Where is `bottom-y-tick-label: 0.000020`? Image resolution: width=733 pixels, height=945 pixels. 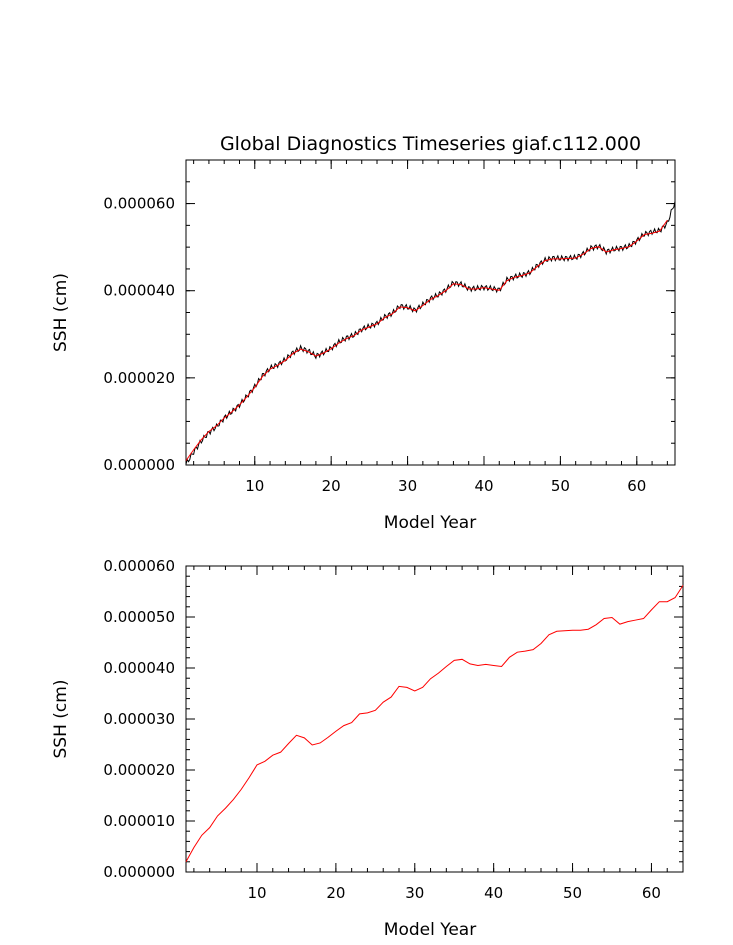
bottom-y-tick-label: 0.000020 is located at coordinates (139, 770).